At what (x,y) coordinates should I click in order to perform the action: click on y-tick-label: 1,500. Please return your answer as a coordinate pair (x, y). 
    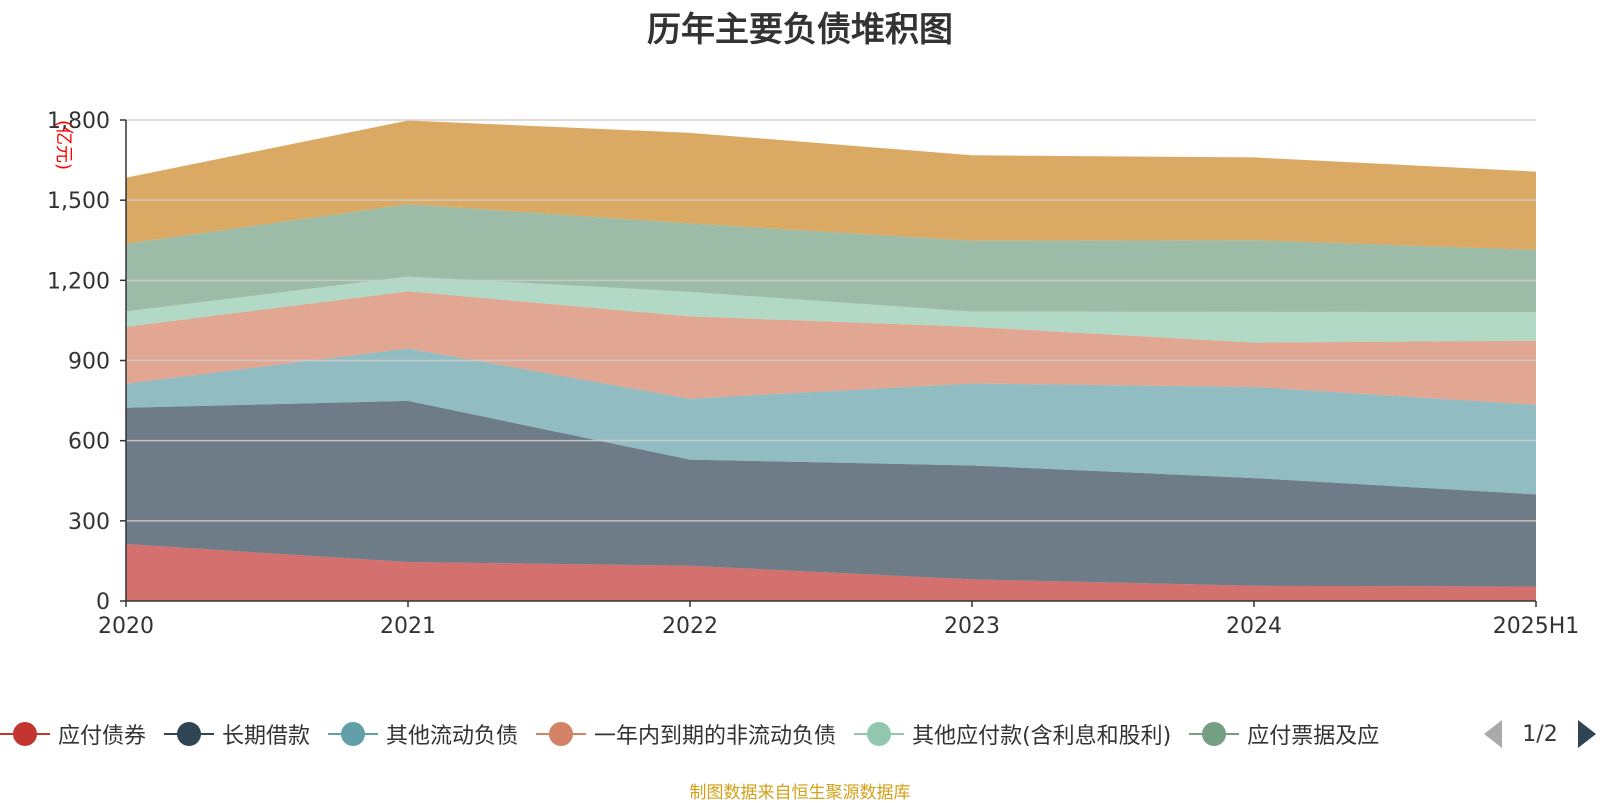
    Looking at the image, I should click on (78, 201).